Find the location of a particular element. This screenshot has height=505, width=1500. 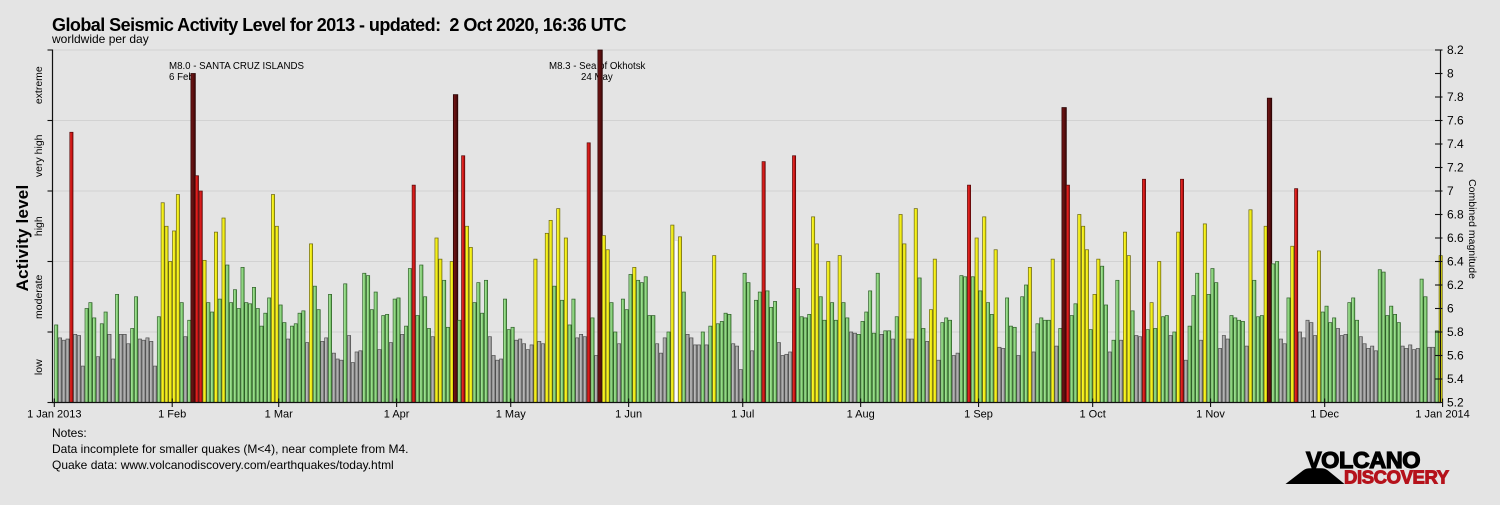

svg-text: 8.2 is located at coordinates (1455, 50).